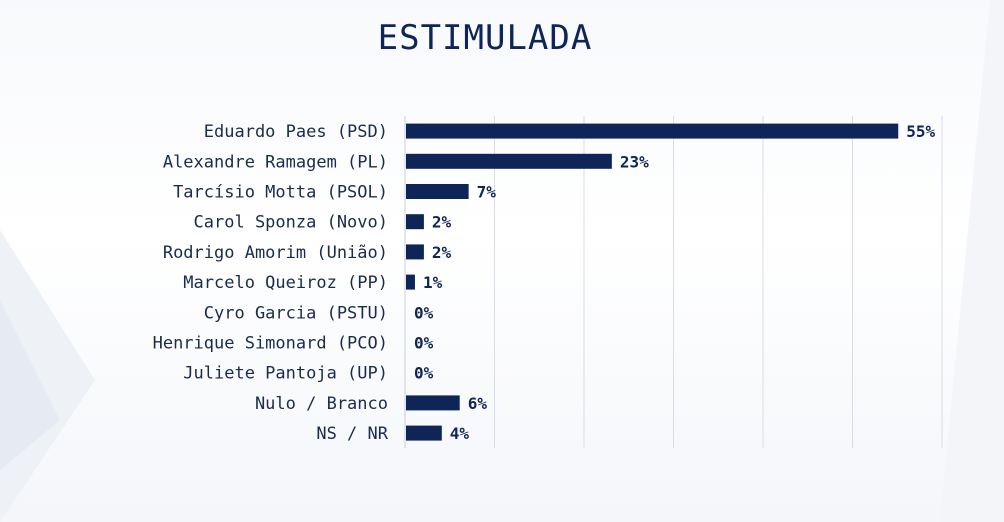  Describe the element at coordinates (485, 38) in the screenshot. I see `chart-title: ESTIMULADA` at that location.